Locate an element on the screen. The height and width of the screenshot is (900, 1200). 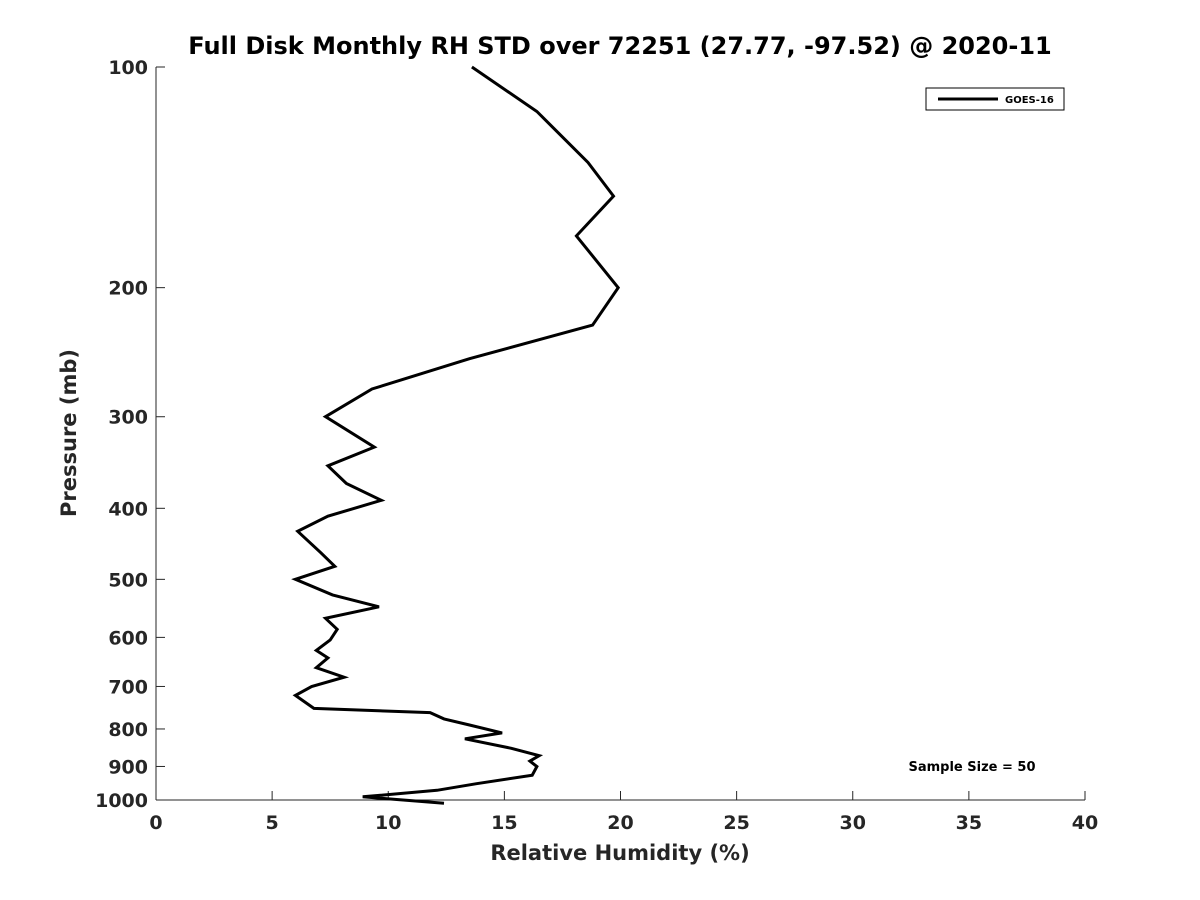
y-tick-label: 700 is located at coordinates (128, 687).